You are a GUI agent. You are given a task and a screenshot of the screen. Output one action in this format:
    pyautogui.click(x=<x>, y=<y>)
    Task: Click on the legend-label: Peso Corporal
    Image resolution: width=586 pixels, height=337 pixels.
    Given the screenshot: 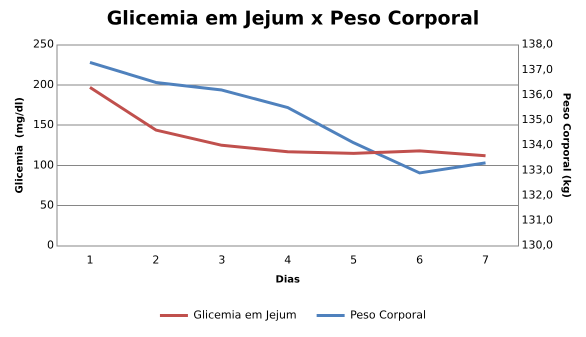 What is the action you would take?
    pyautogui.click(x=388, y=315)
    